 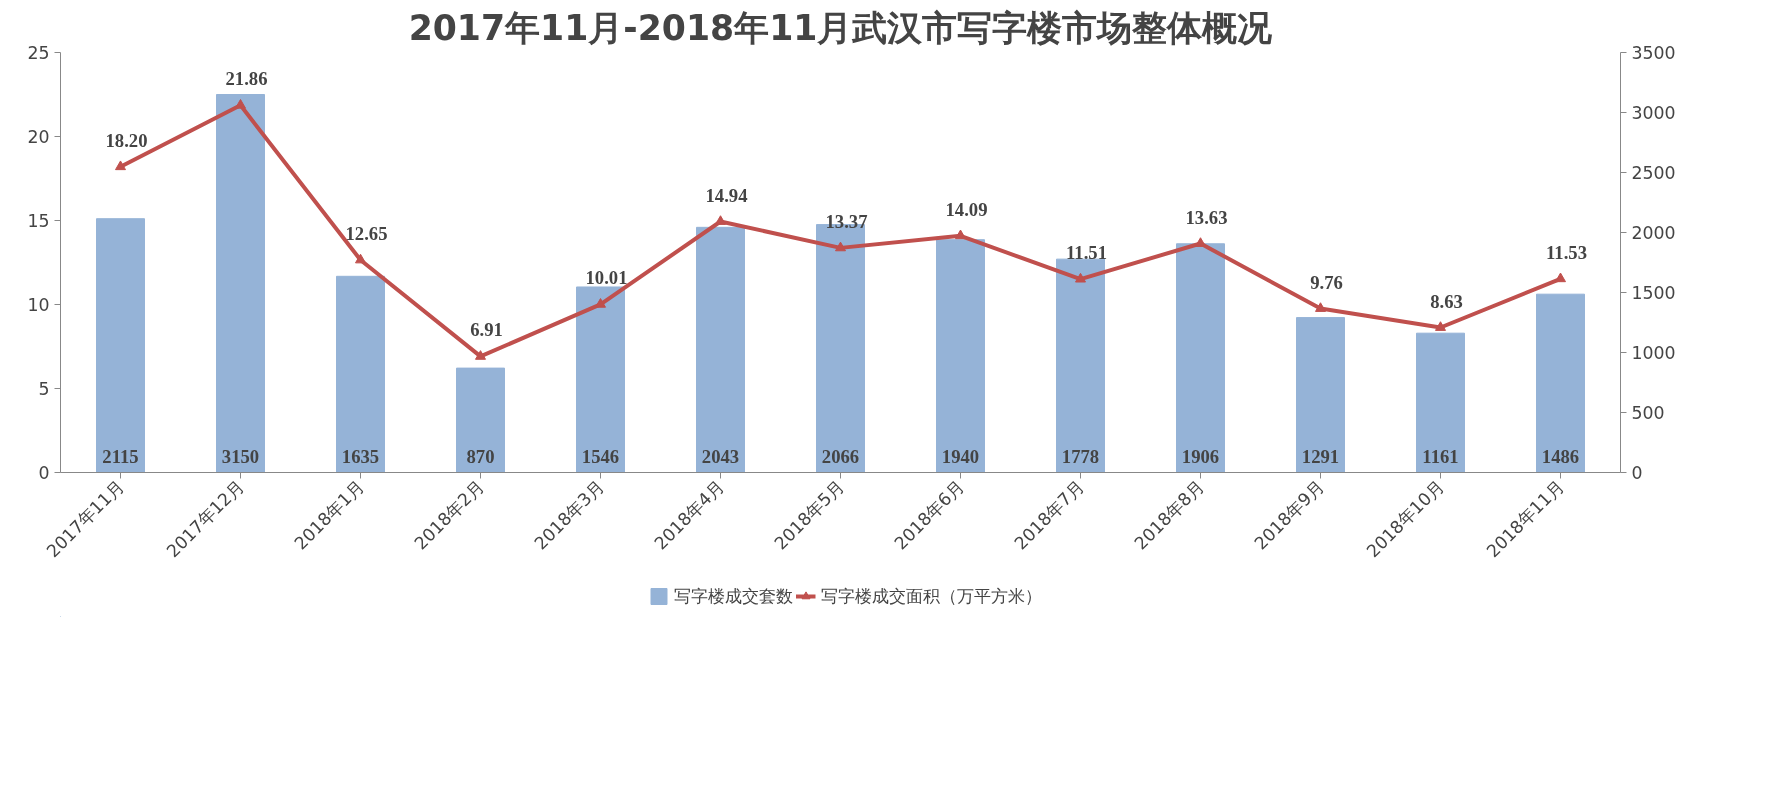 I want to click on data-label: 8.63, so click(x=1446, y=301).